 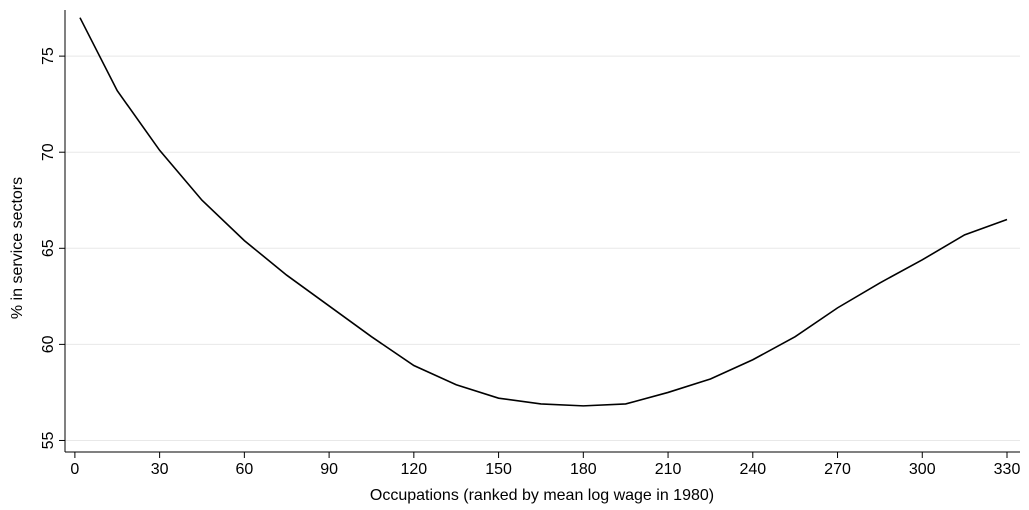 What do you see at coordinates (17, 248) in the screenshot?
I see `y-axis-label: % in service sectors` at bounding box center [17, 248].